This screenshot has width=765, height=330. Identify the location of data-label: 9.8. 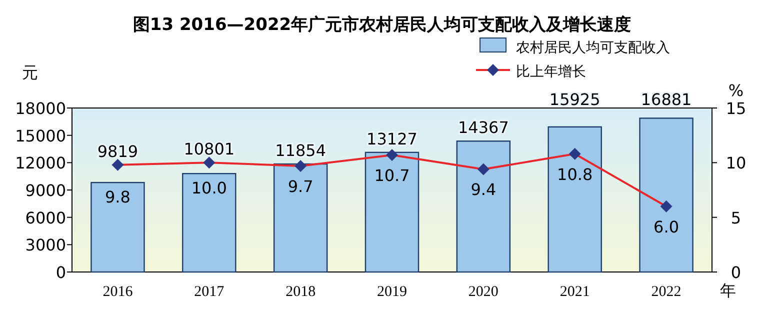
(117, 197).